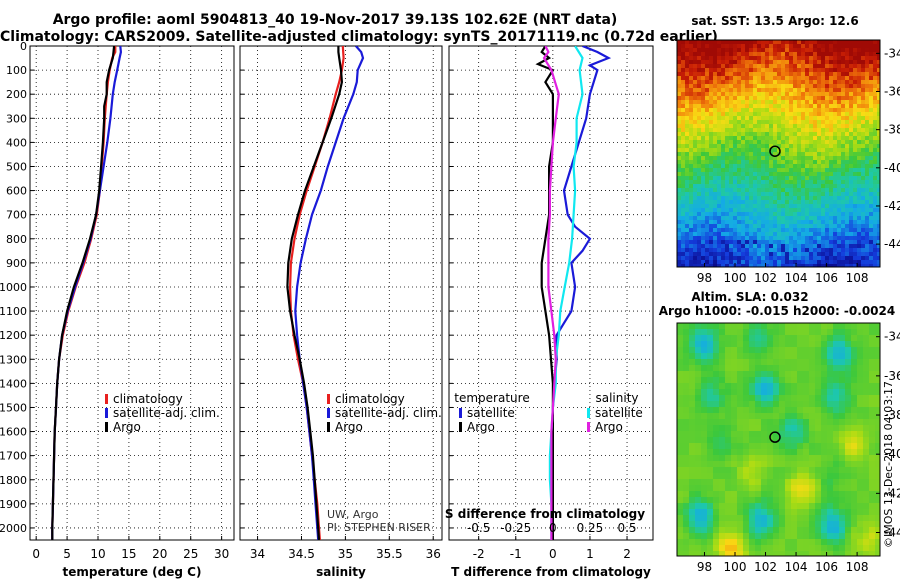 This screenshot has height=580, width=900. What do you see at coordinates (566, 293) in the screenshot?
I see `series-line-s-satellite` at bounding box center [566, 293].